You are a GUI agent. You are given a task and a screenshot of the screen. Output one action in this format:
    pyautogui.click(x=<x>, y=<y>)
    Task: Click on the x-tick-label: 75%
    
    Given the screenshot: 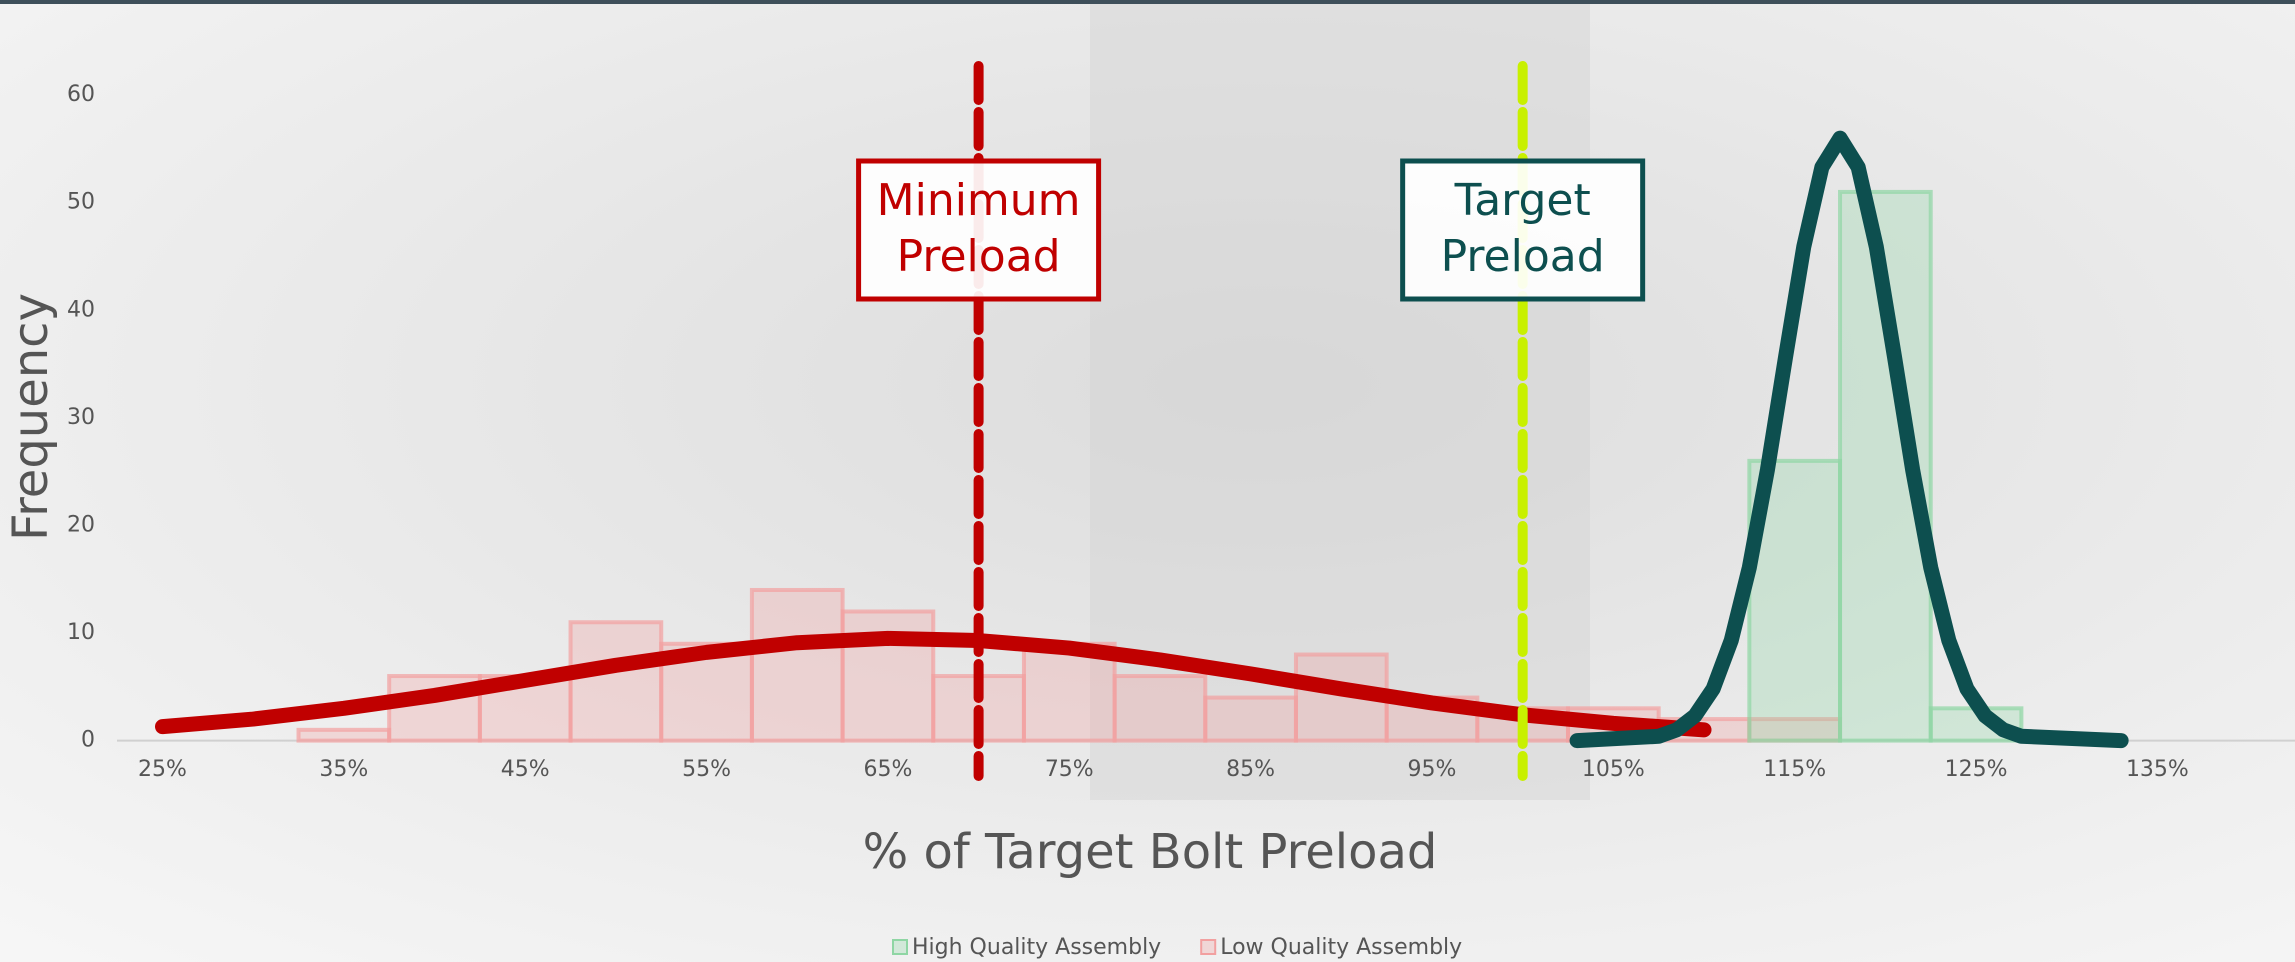 What is the action you would take?
    pyautogui.click(x=1069, y=769)
    